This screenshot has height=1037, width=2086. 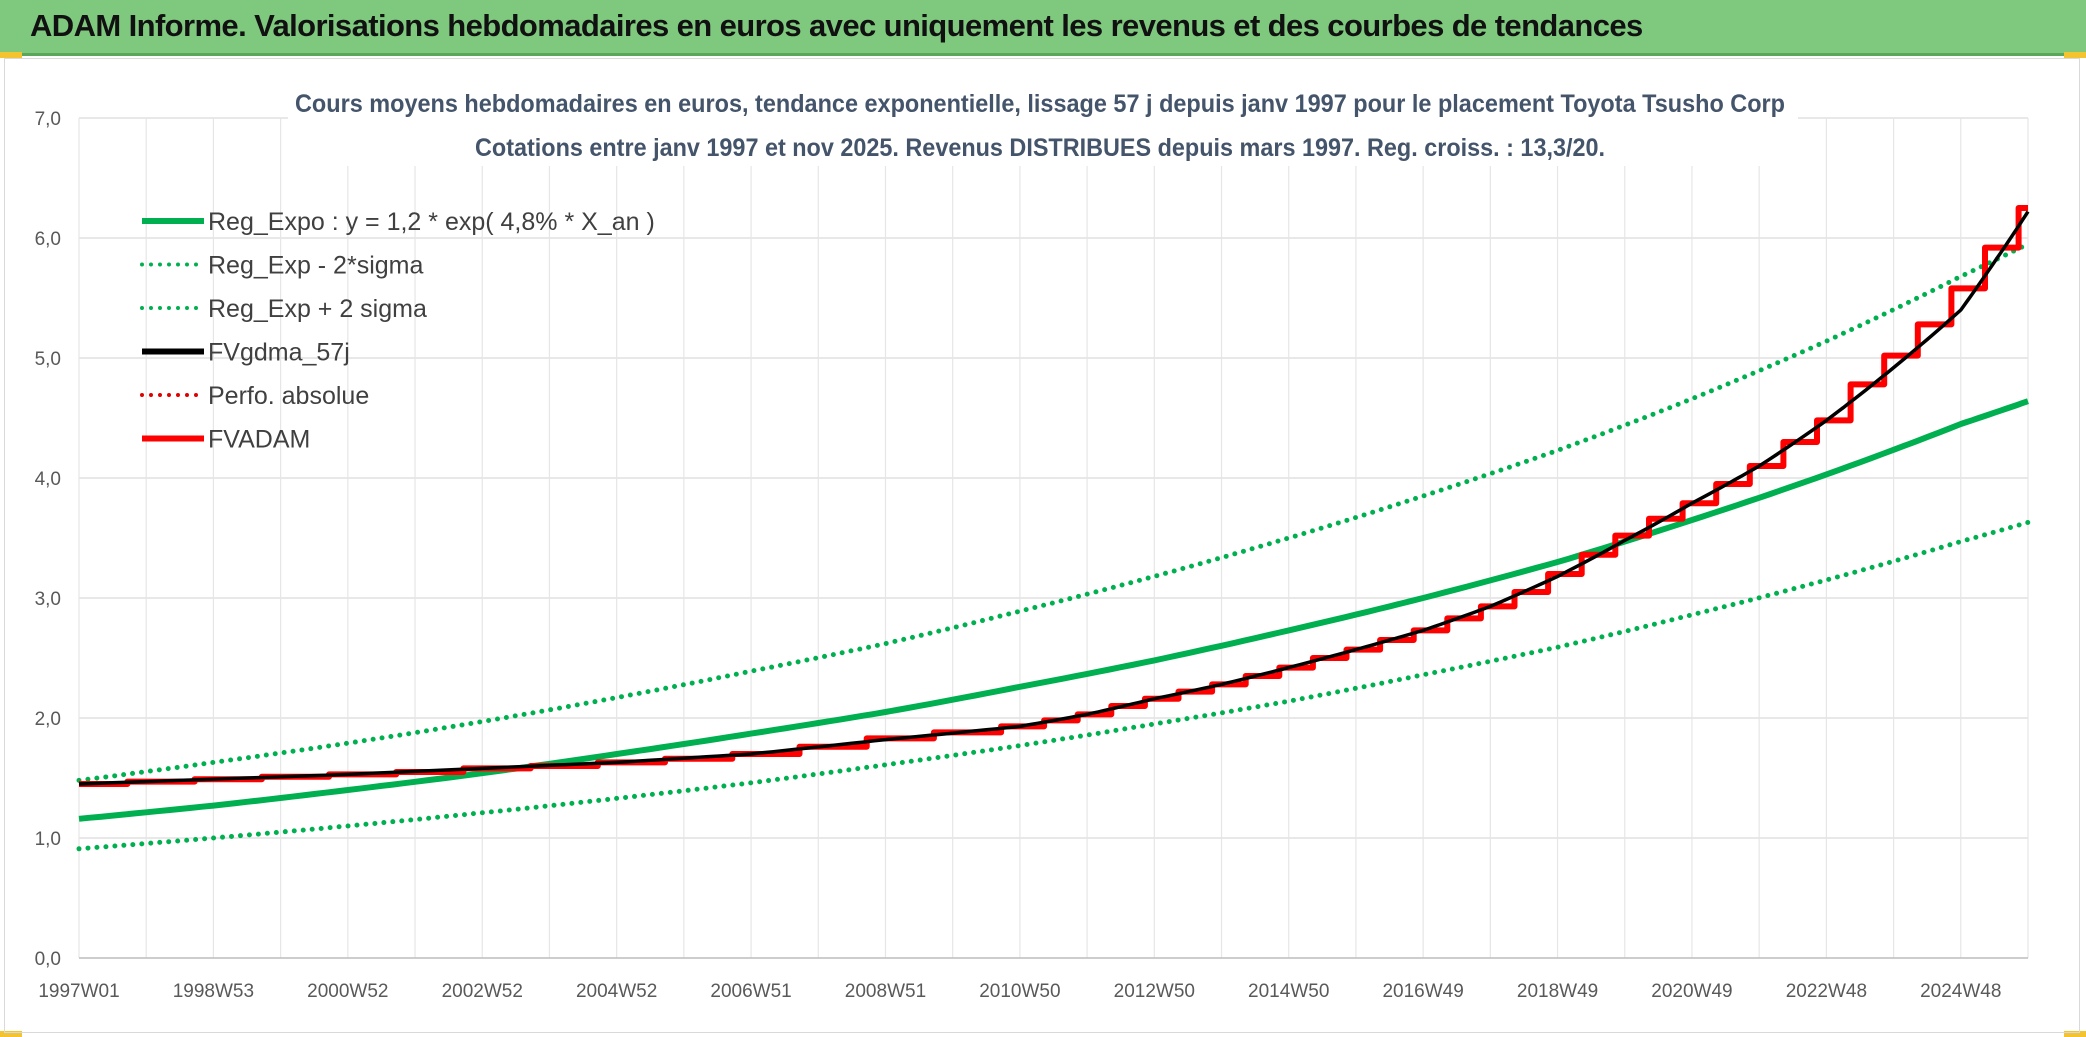 I want to click on legend-label: Reg_Expo : y = 1,2 * exp( 4,8% * X_an ), so click(x=431, y=222).